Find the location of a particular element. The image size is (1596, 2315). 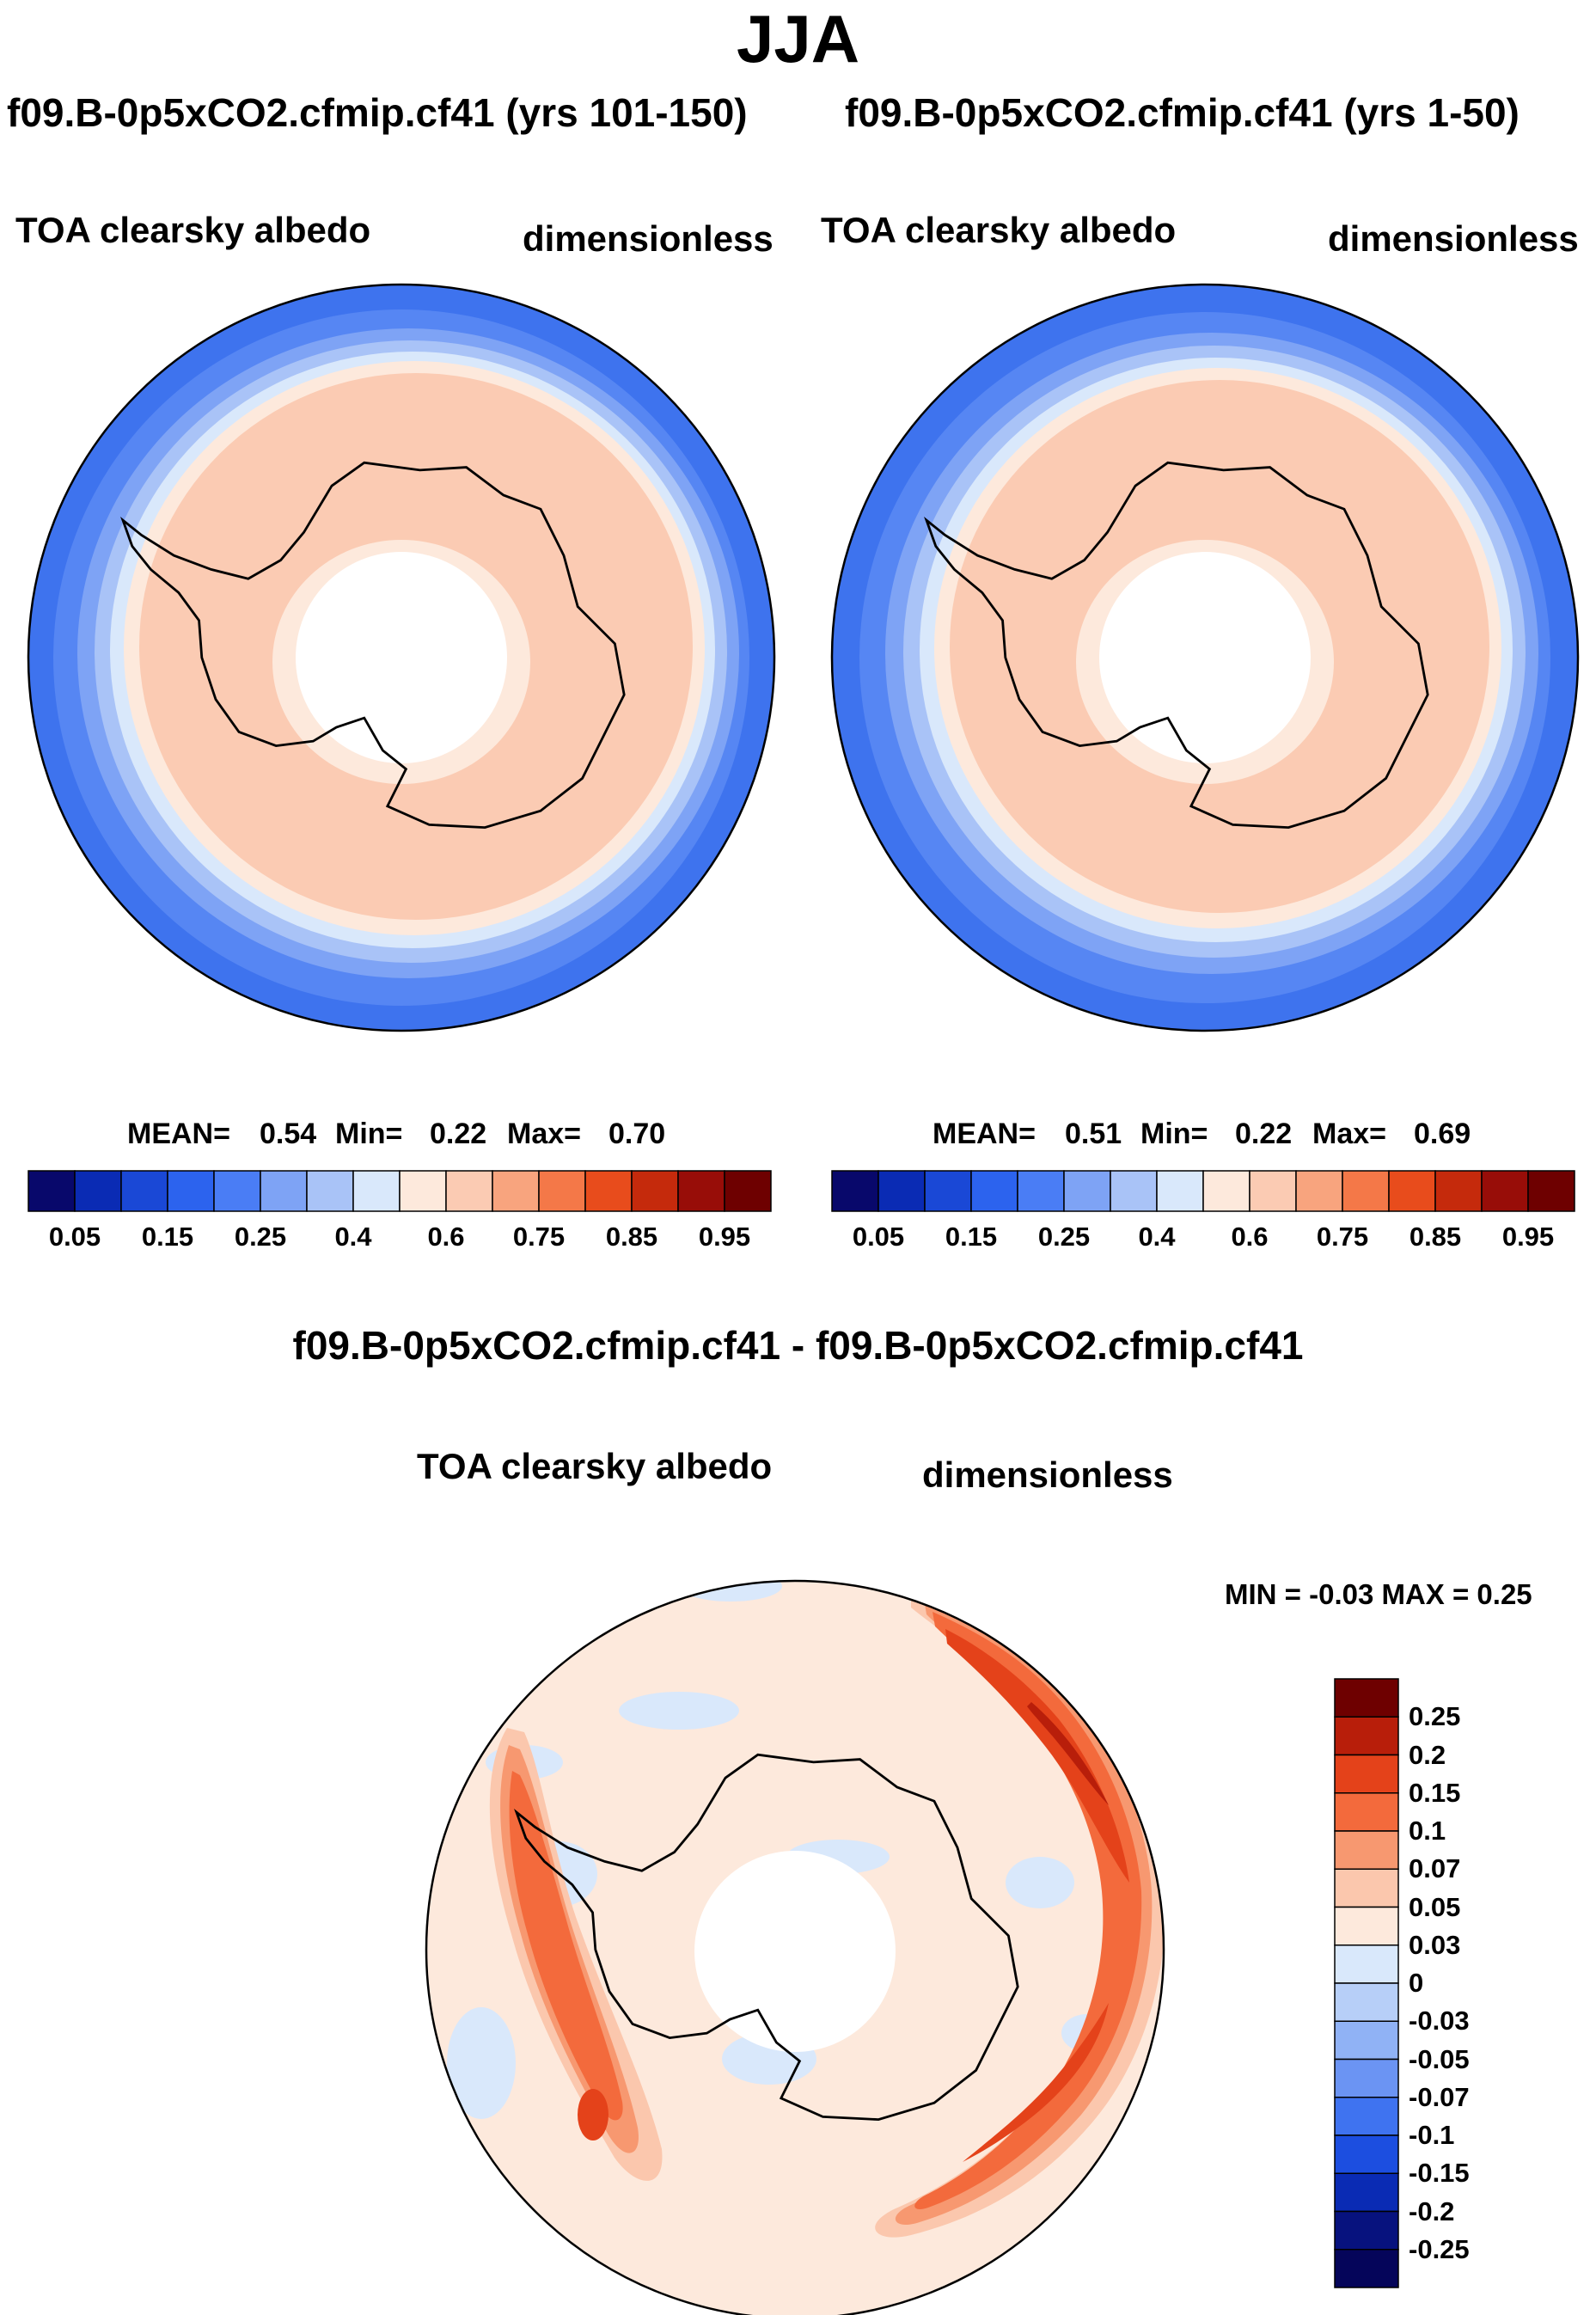

panel1-mean-label: MEAN= is located at coordinates (178, 1134).